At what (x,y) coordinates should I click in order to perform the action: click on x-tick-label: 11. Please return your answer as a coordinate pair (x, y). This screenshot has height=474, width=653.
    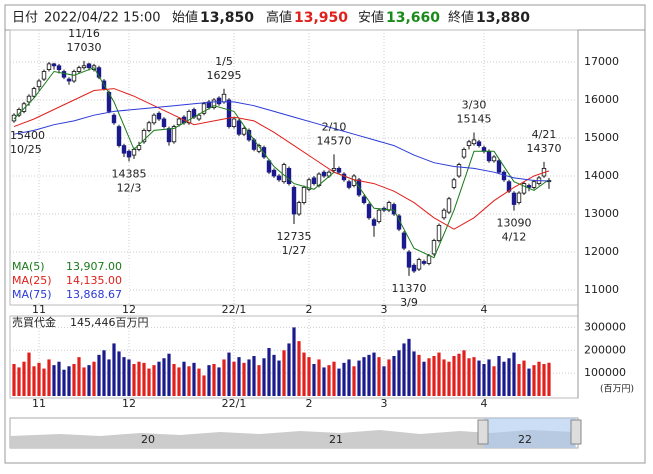
    Looking at the image, I should click on (39, 309).